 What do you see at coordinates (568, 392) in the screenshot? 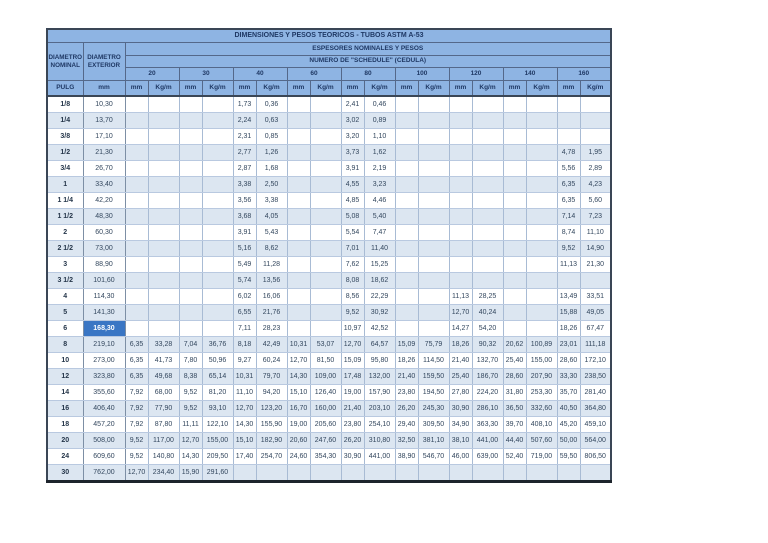
I see `cell: 35,70` at bounding box center [568, 392].